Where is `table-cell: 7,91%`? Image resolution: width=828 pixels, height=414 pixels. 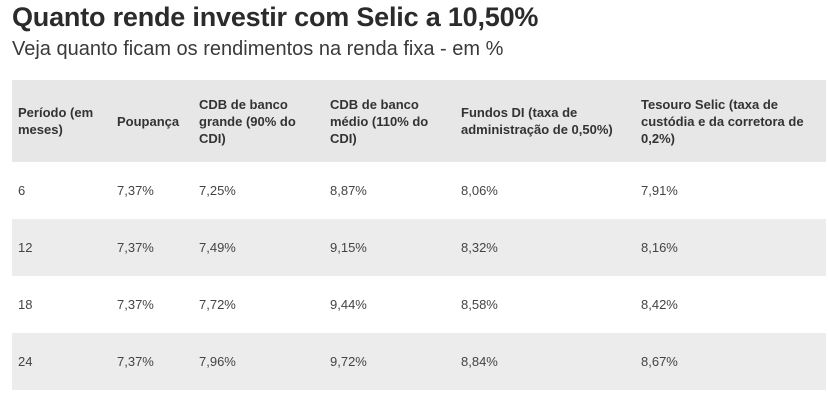
table-cell: 7,91% is located at coordinates (730, 190).